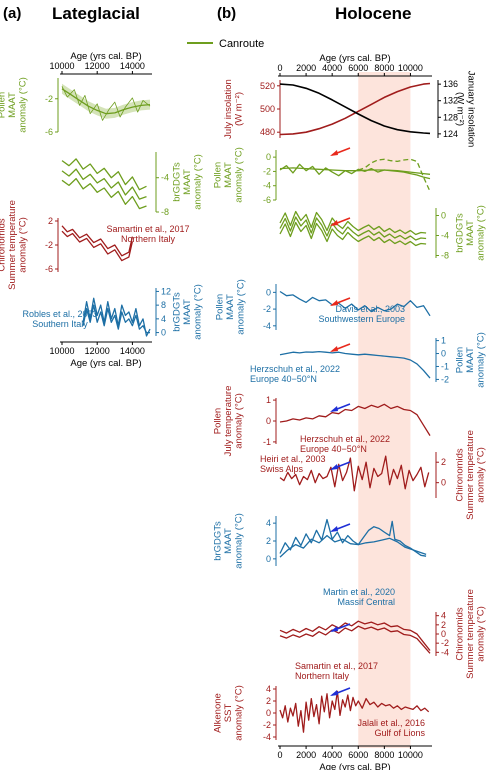  Describe the element at coordinates (225, 44) in the screenshot. I see `legend: Canroute` at that location.